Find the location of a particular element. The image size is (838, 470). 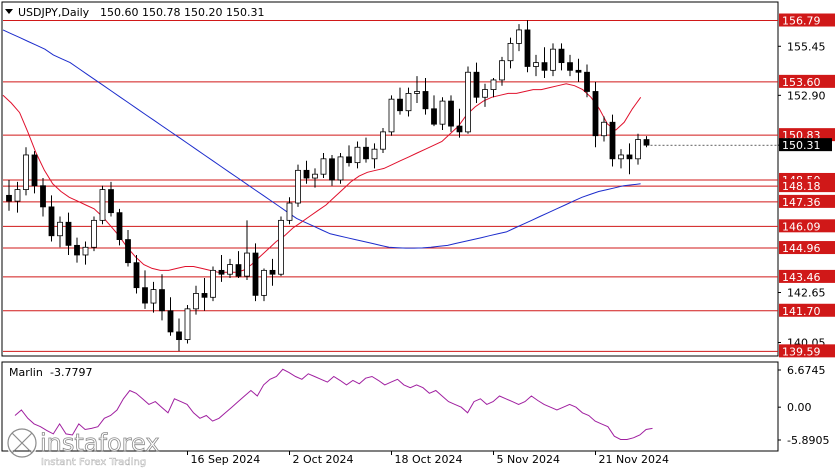

indicator-tick-label: -5.8905 is located at coordinates (808, 440).